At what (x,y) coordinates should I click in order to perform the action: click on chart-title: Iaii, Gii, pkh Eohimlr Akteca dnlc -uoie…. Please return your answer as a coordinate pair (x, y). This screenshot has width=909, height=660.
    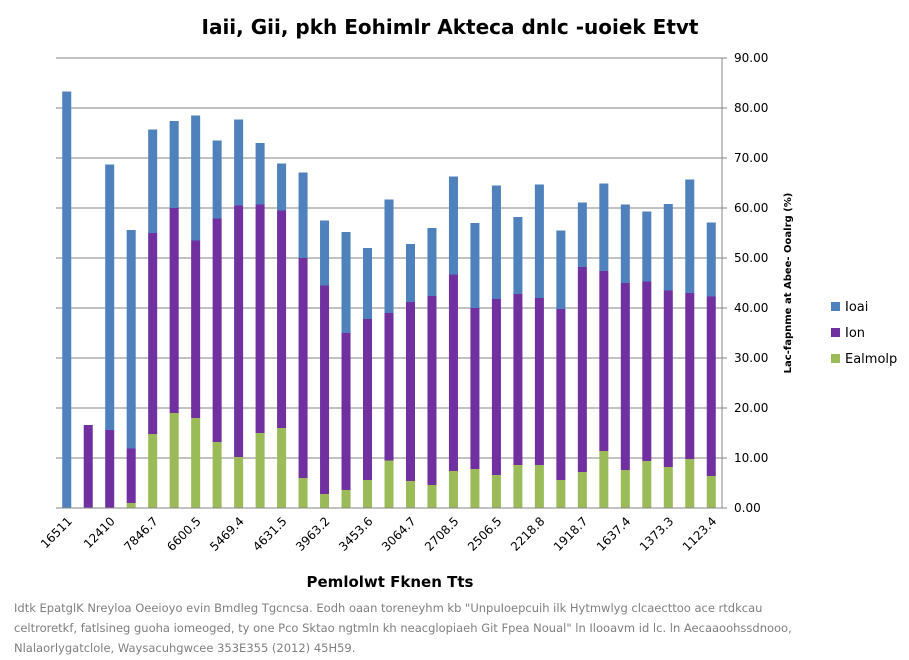
    Looking at the image, I should click on (450, 27).